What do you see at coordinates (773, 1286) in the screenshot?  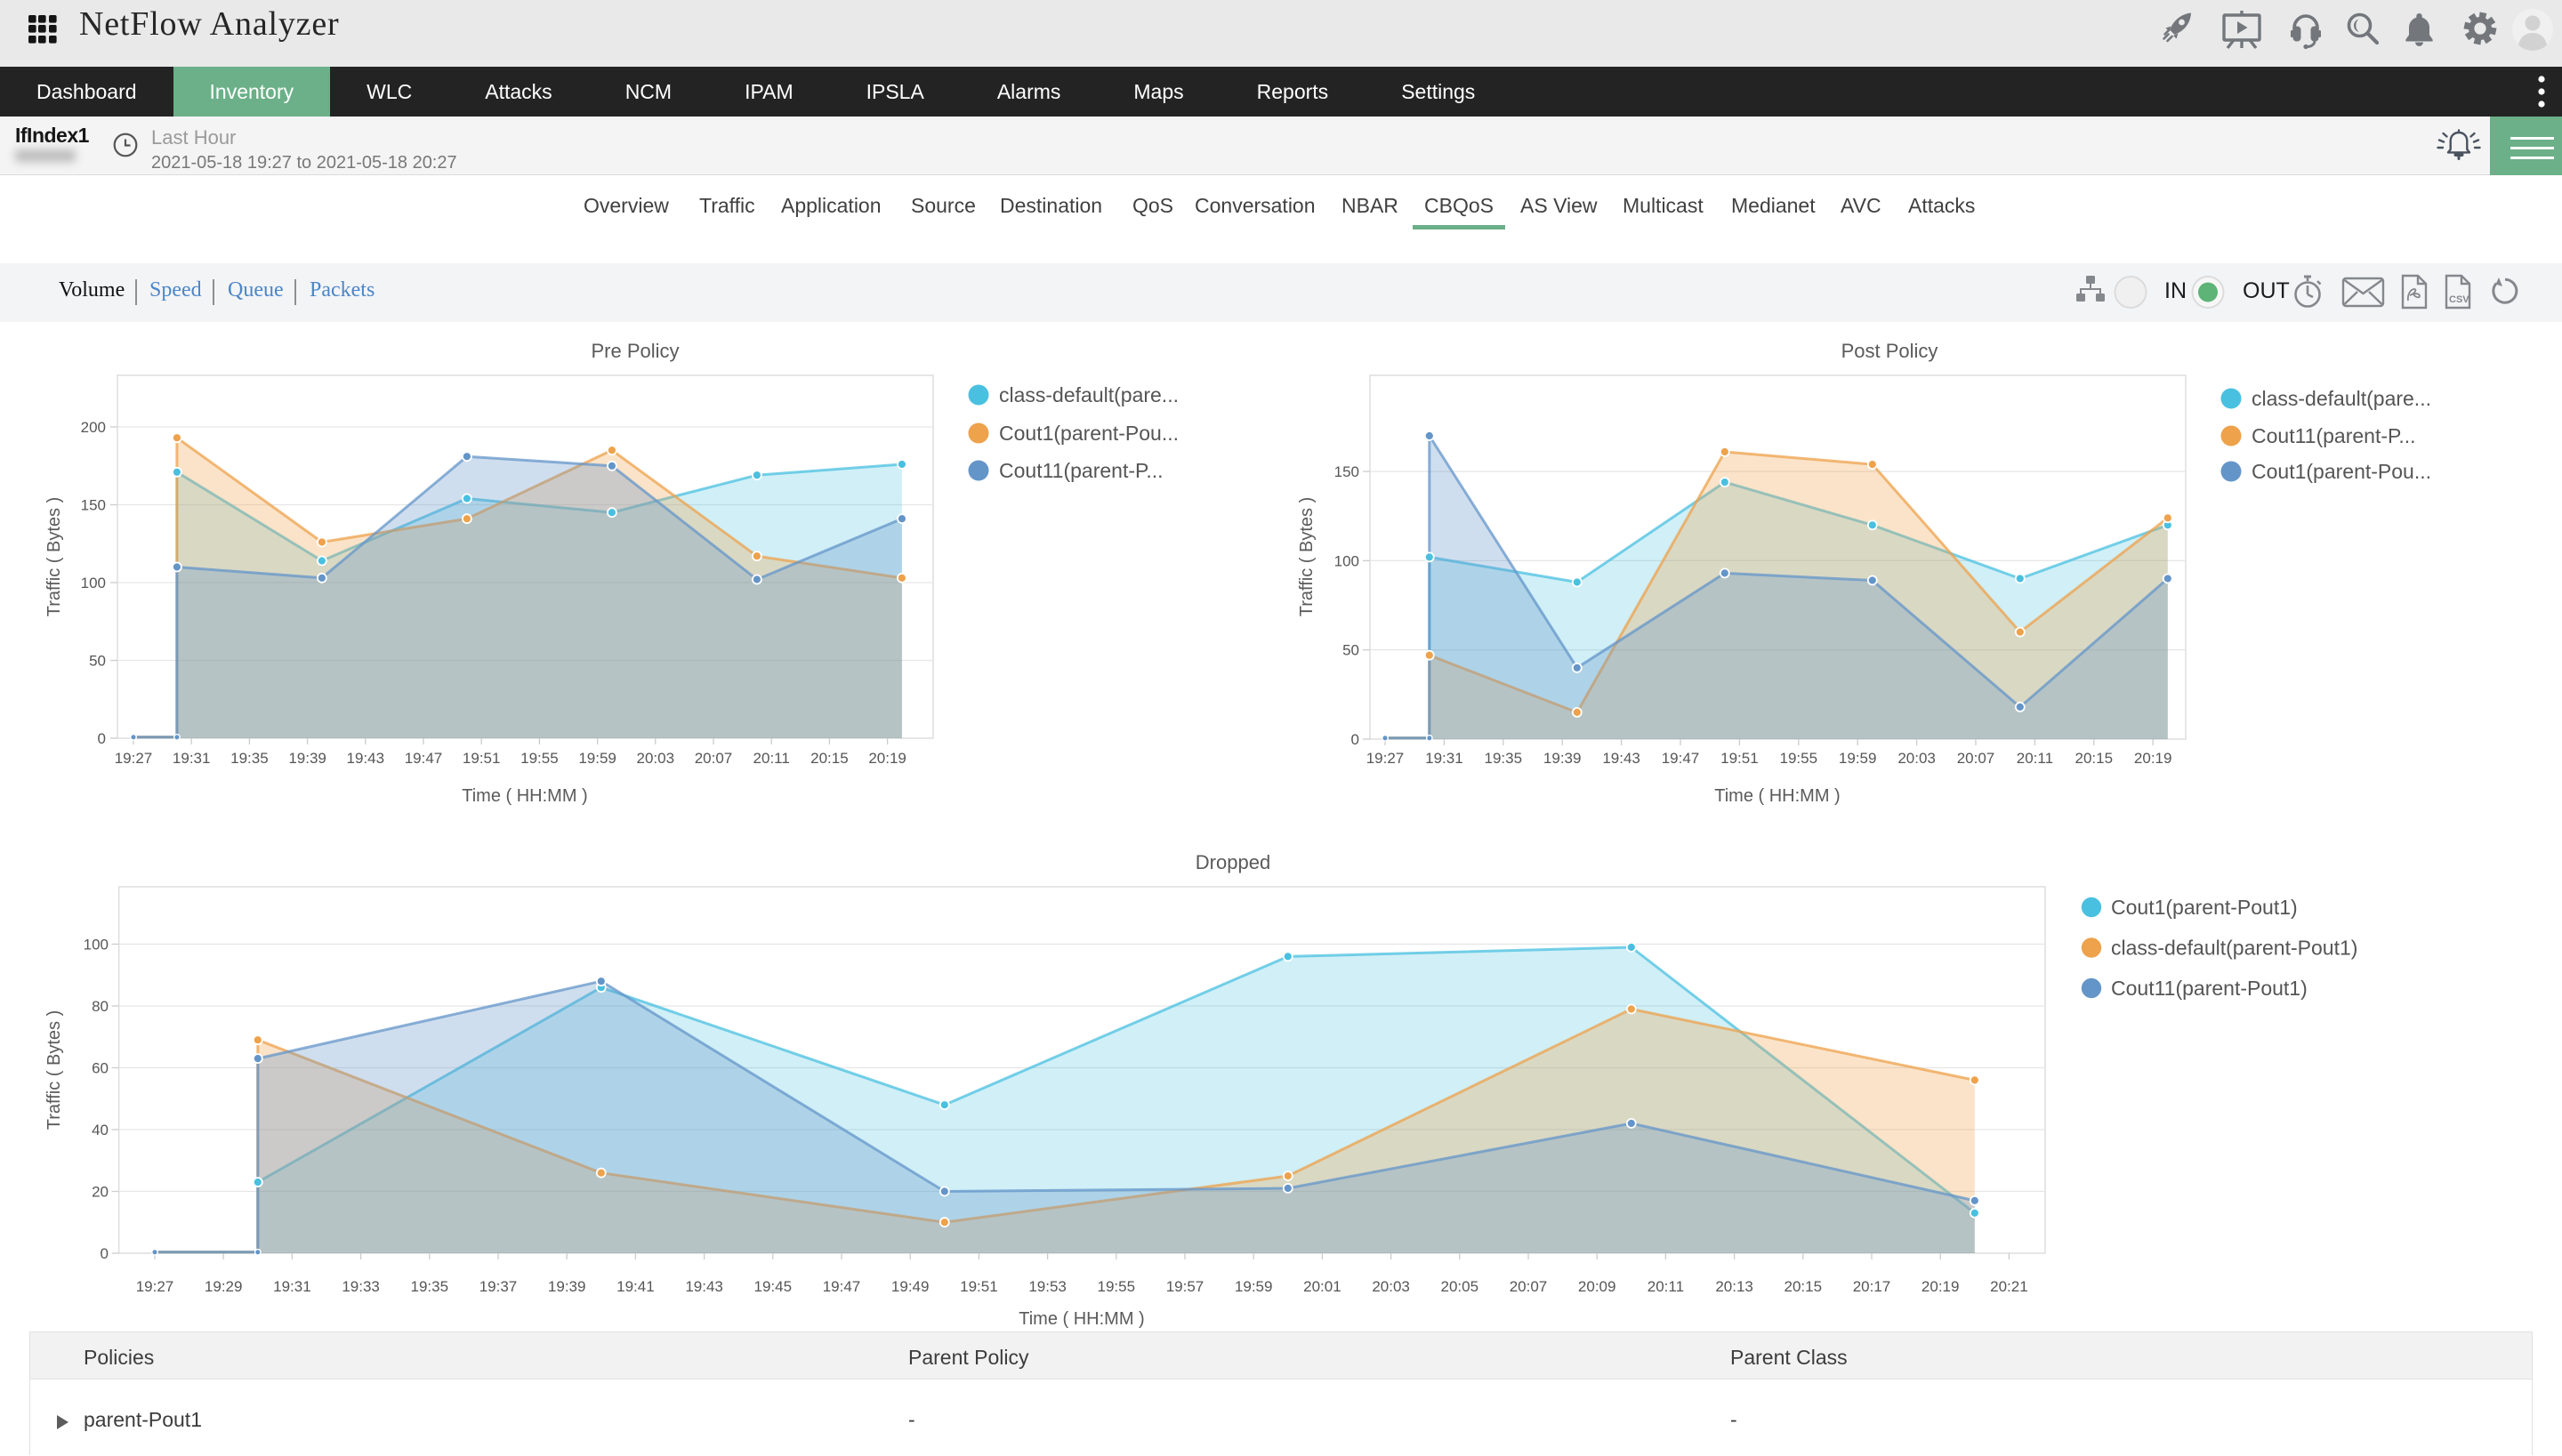 I see `svg-text: 19:45` at bounding box center [773, 1286].